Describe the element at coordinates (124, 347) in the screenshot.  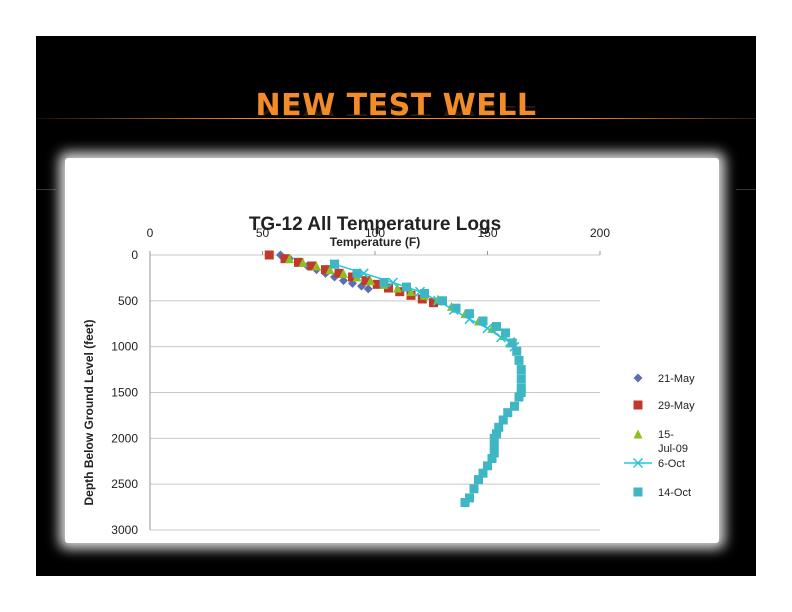
I see `y-tick-label: 1000` at that location.